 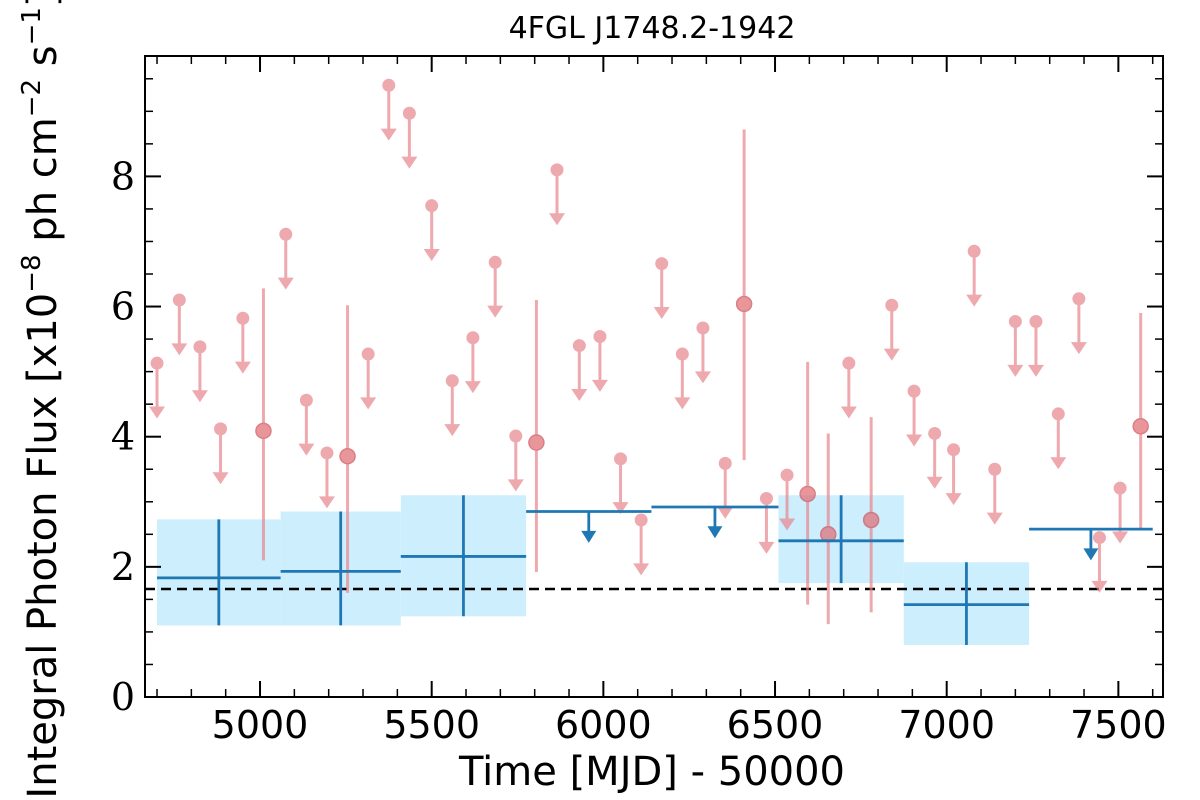 What do you see at coordinates (123, 307) in the screenshot?
I see `y-tick-label: 6` at bounding box center [123, 307].